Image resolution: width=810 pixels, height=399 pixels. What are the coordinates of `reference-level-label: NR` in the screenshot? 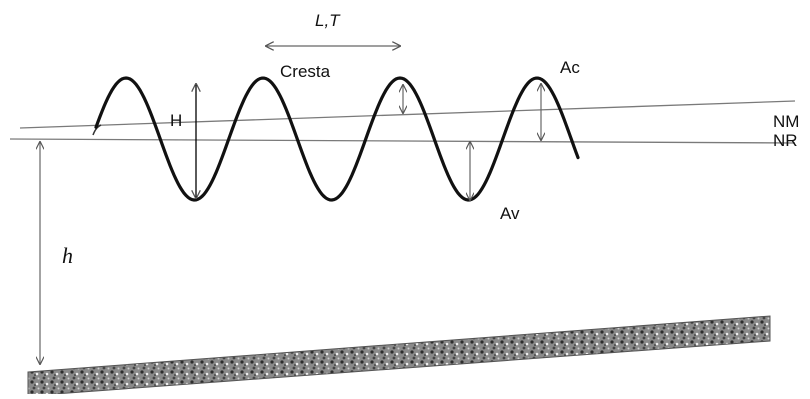 It's located at (785, 140).